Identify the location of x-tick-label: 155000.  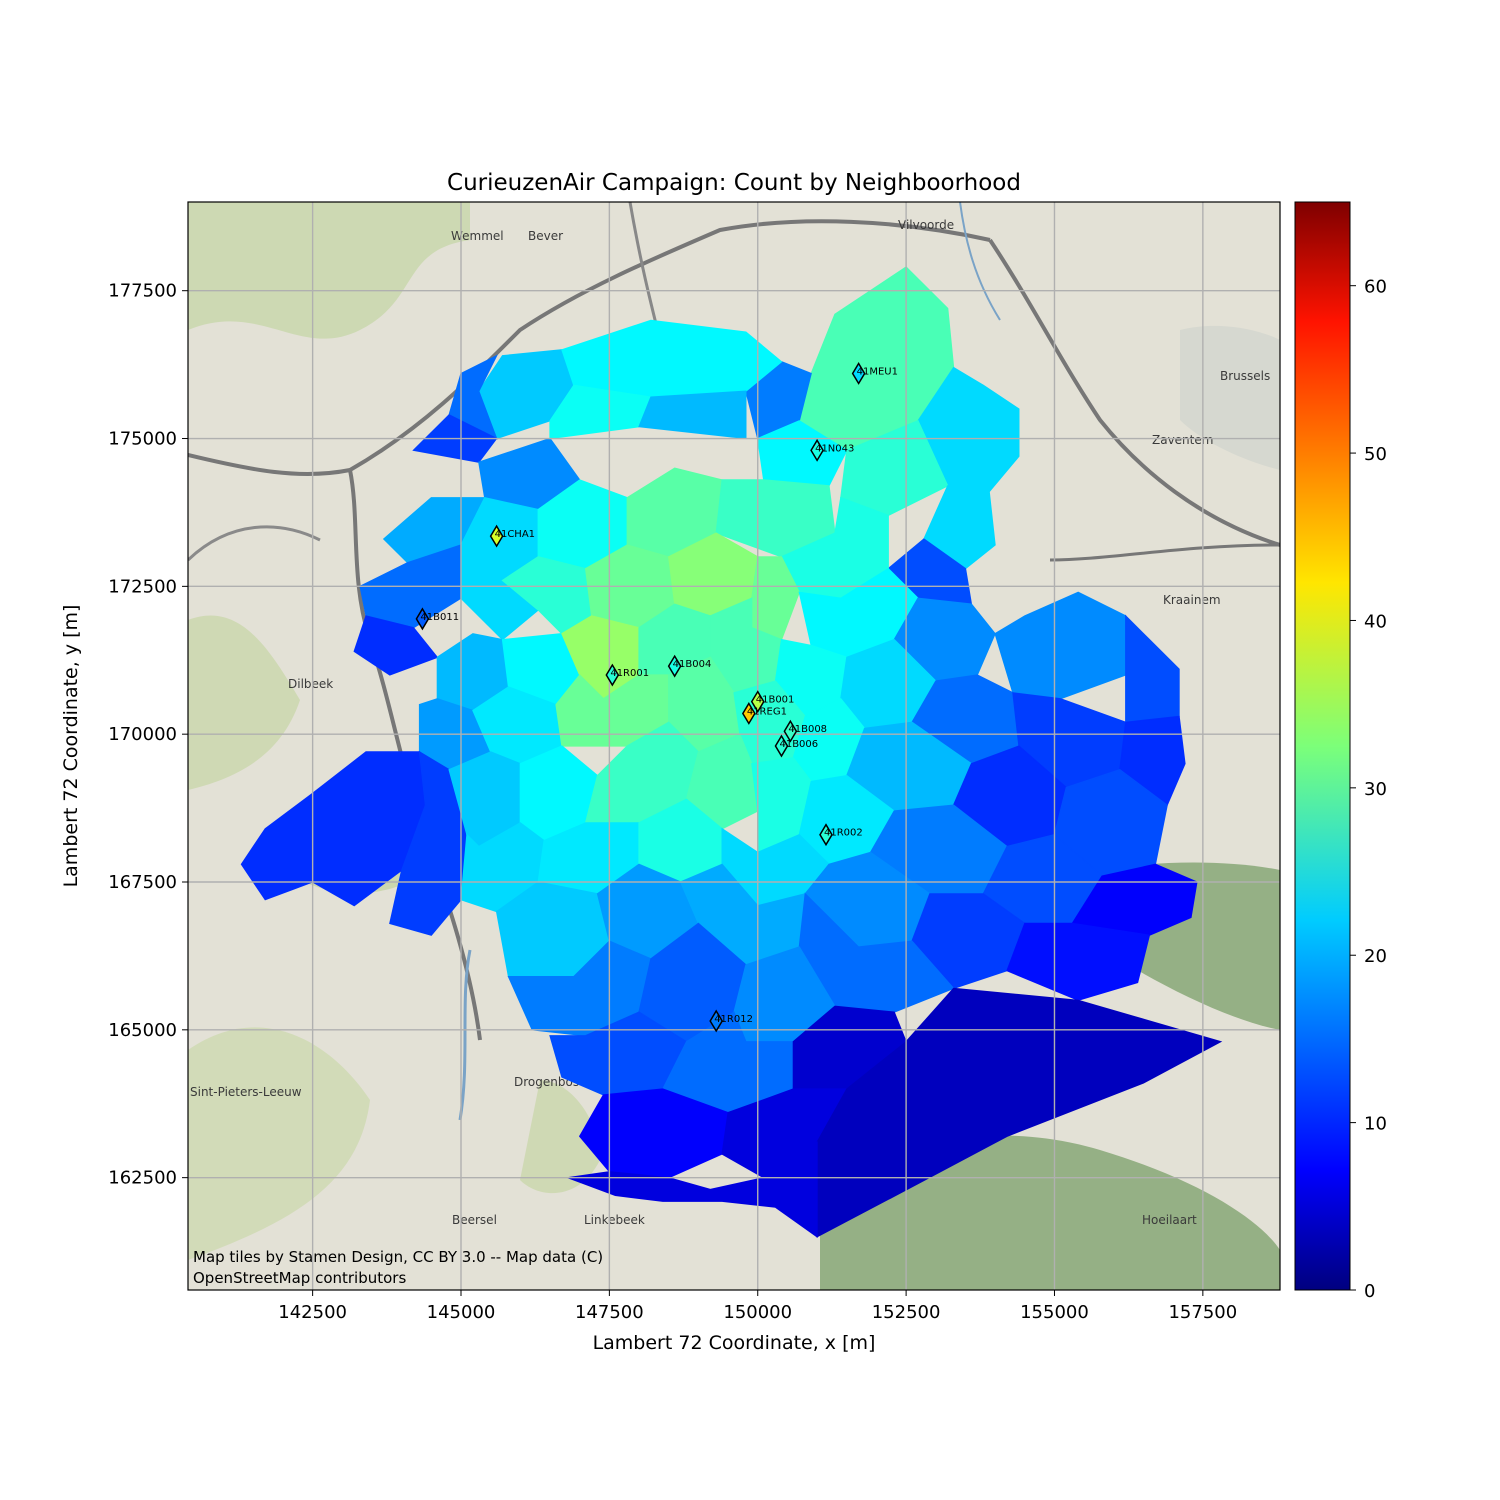
(1054, 1312).